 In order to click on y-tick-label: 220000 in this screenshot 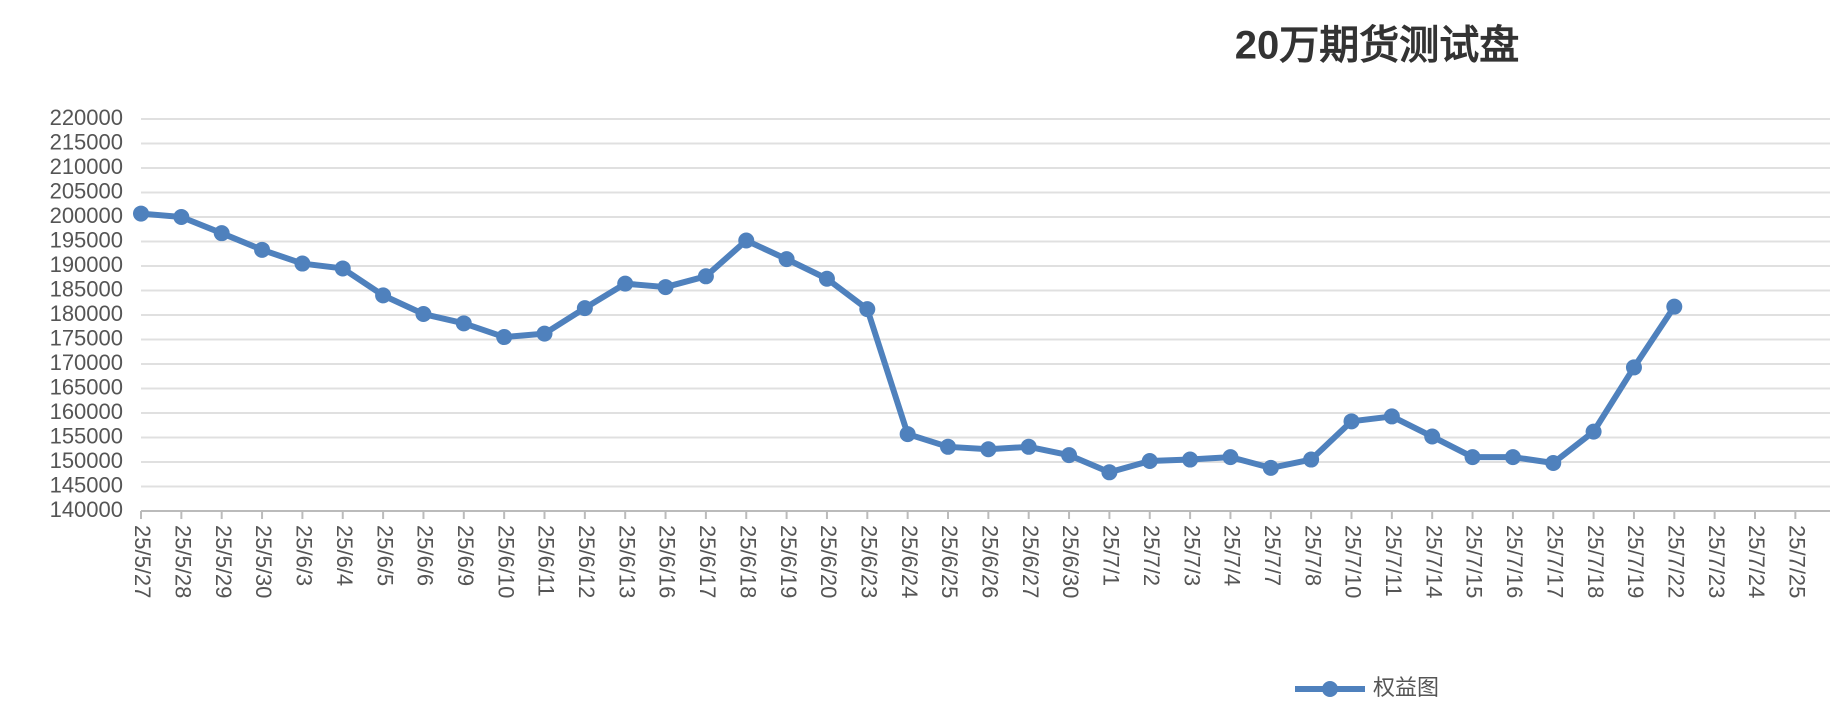, I will do `click(86, 117)`.